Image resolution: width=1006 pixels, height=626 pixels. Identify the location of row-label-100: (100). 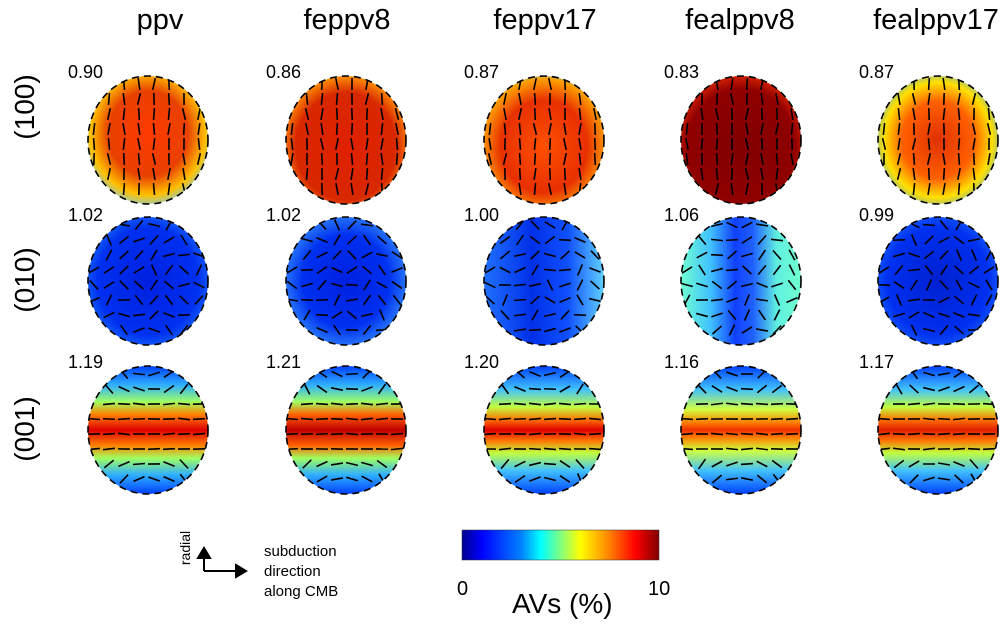
(24, 107).